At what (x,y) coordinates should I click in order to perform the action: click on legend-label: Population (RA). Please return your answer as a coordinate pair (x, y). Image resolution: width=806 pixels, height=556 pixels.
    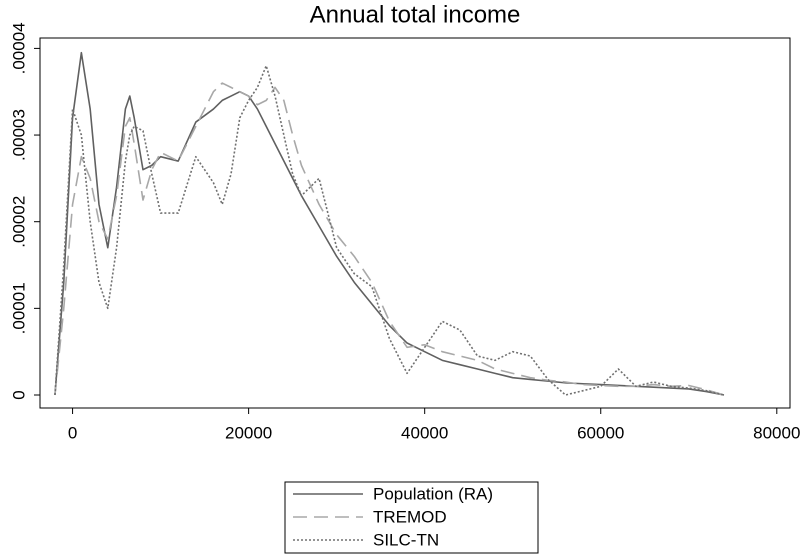
    Looking at the image, I should click on (433, 493).